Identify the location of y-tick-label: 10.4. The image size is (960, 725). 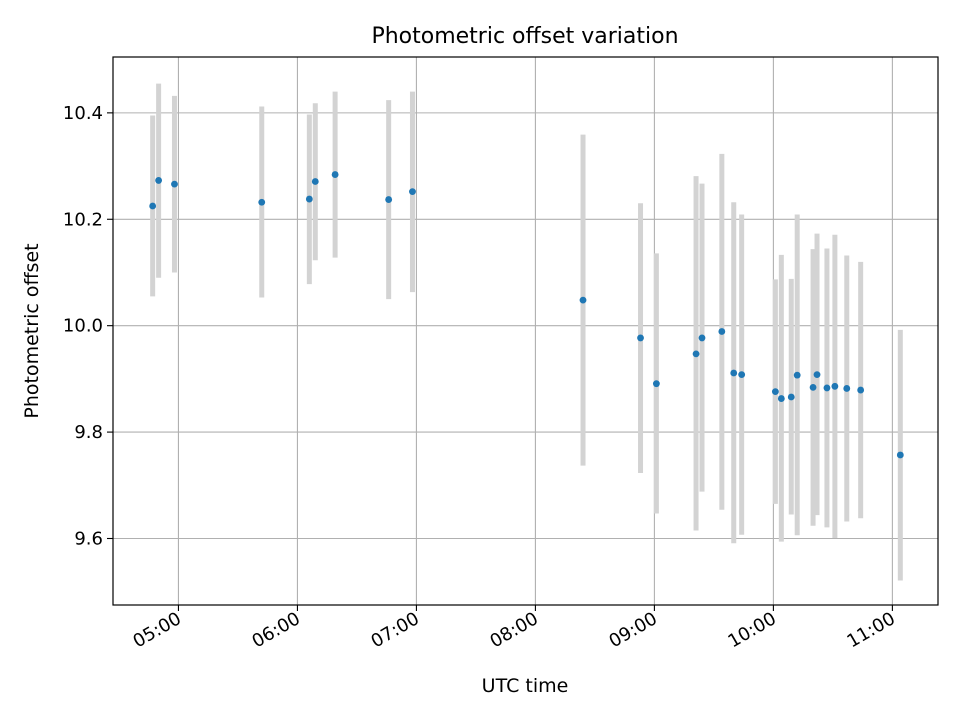
(83, 113).